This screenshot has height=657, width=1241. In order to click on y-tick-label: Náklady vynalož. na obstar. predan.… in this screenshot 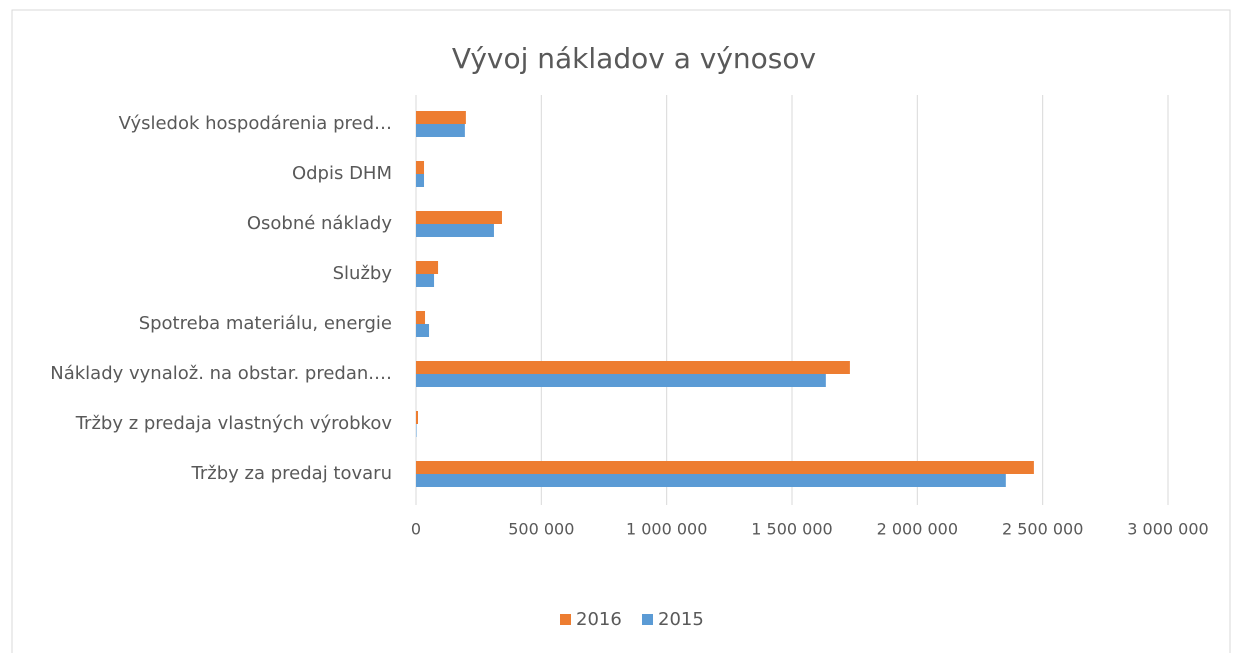, I will do `click(221, 373)`.